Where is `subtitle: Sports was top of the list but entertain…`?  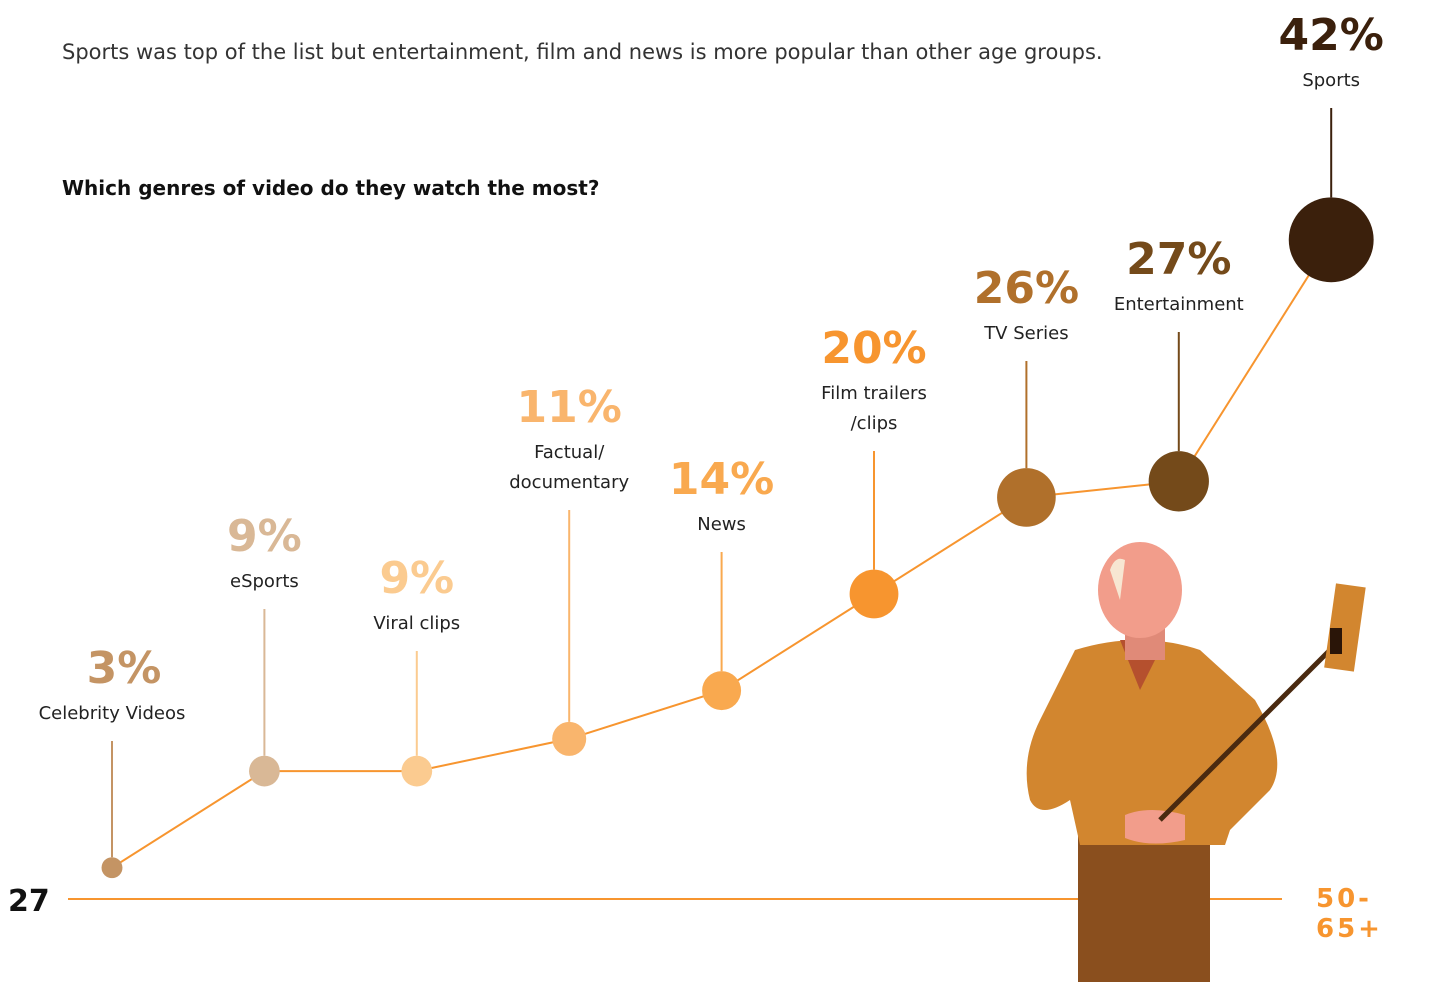 subtitle: Sports was top of the list but entertain… is located at coordinates (582, 52).